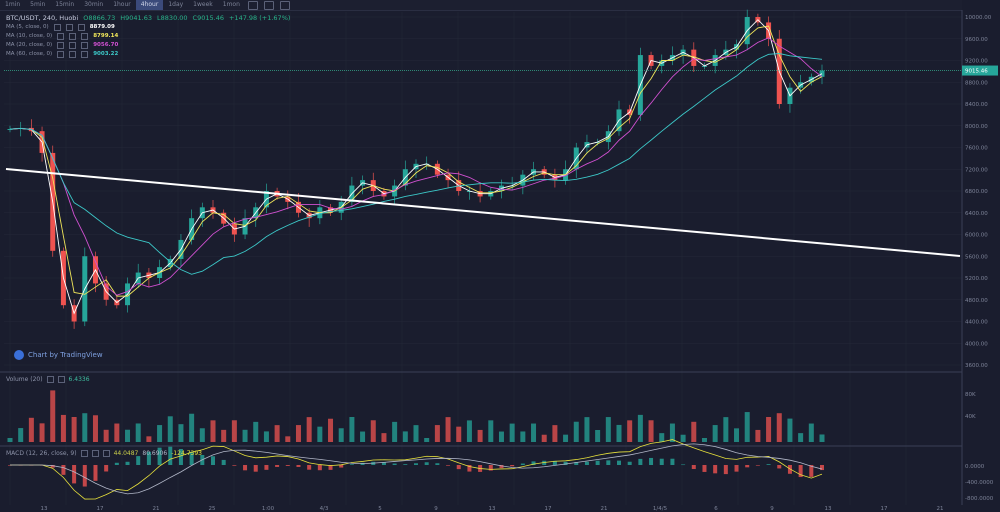 The width and height of the screenshot is (1000, 512). I want to click on indicators-icon, so click(252, 5).